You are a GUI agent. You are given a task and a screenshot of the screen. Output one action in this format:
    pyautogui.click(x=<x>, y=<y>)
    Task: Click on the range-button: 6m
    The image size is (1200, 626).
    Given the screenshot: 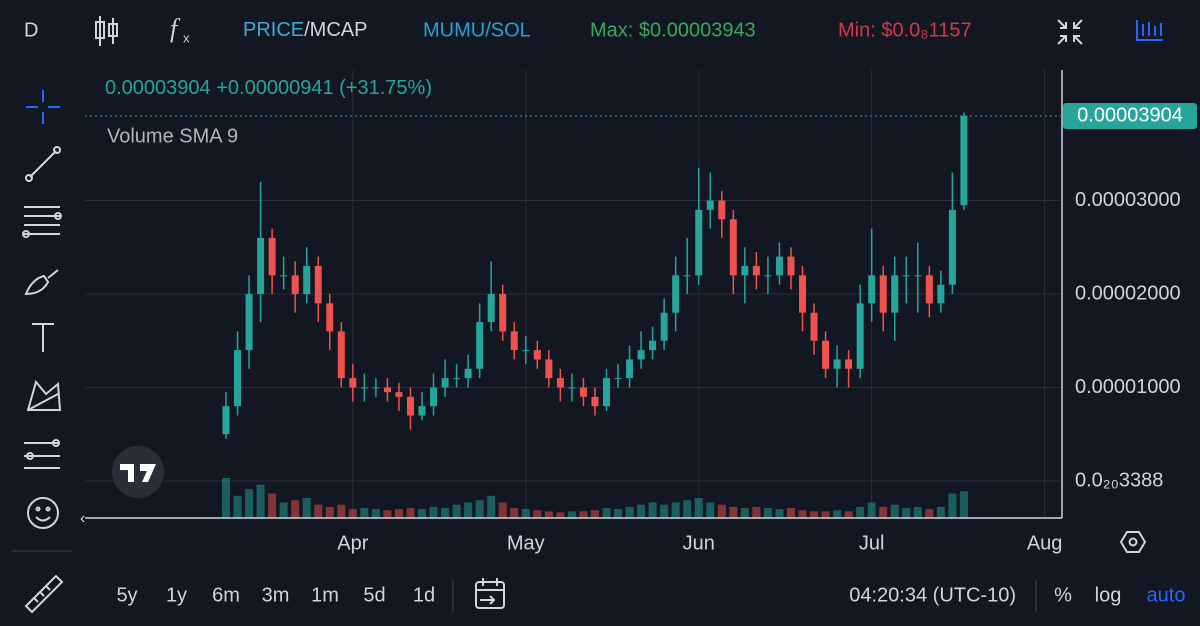 What is the action you would take?
    pyautogui.click(x=226, y=595)
    